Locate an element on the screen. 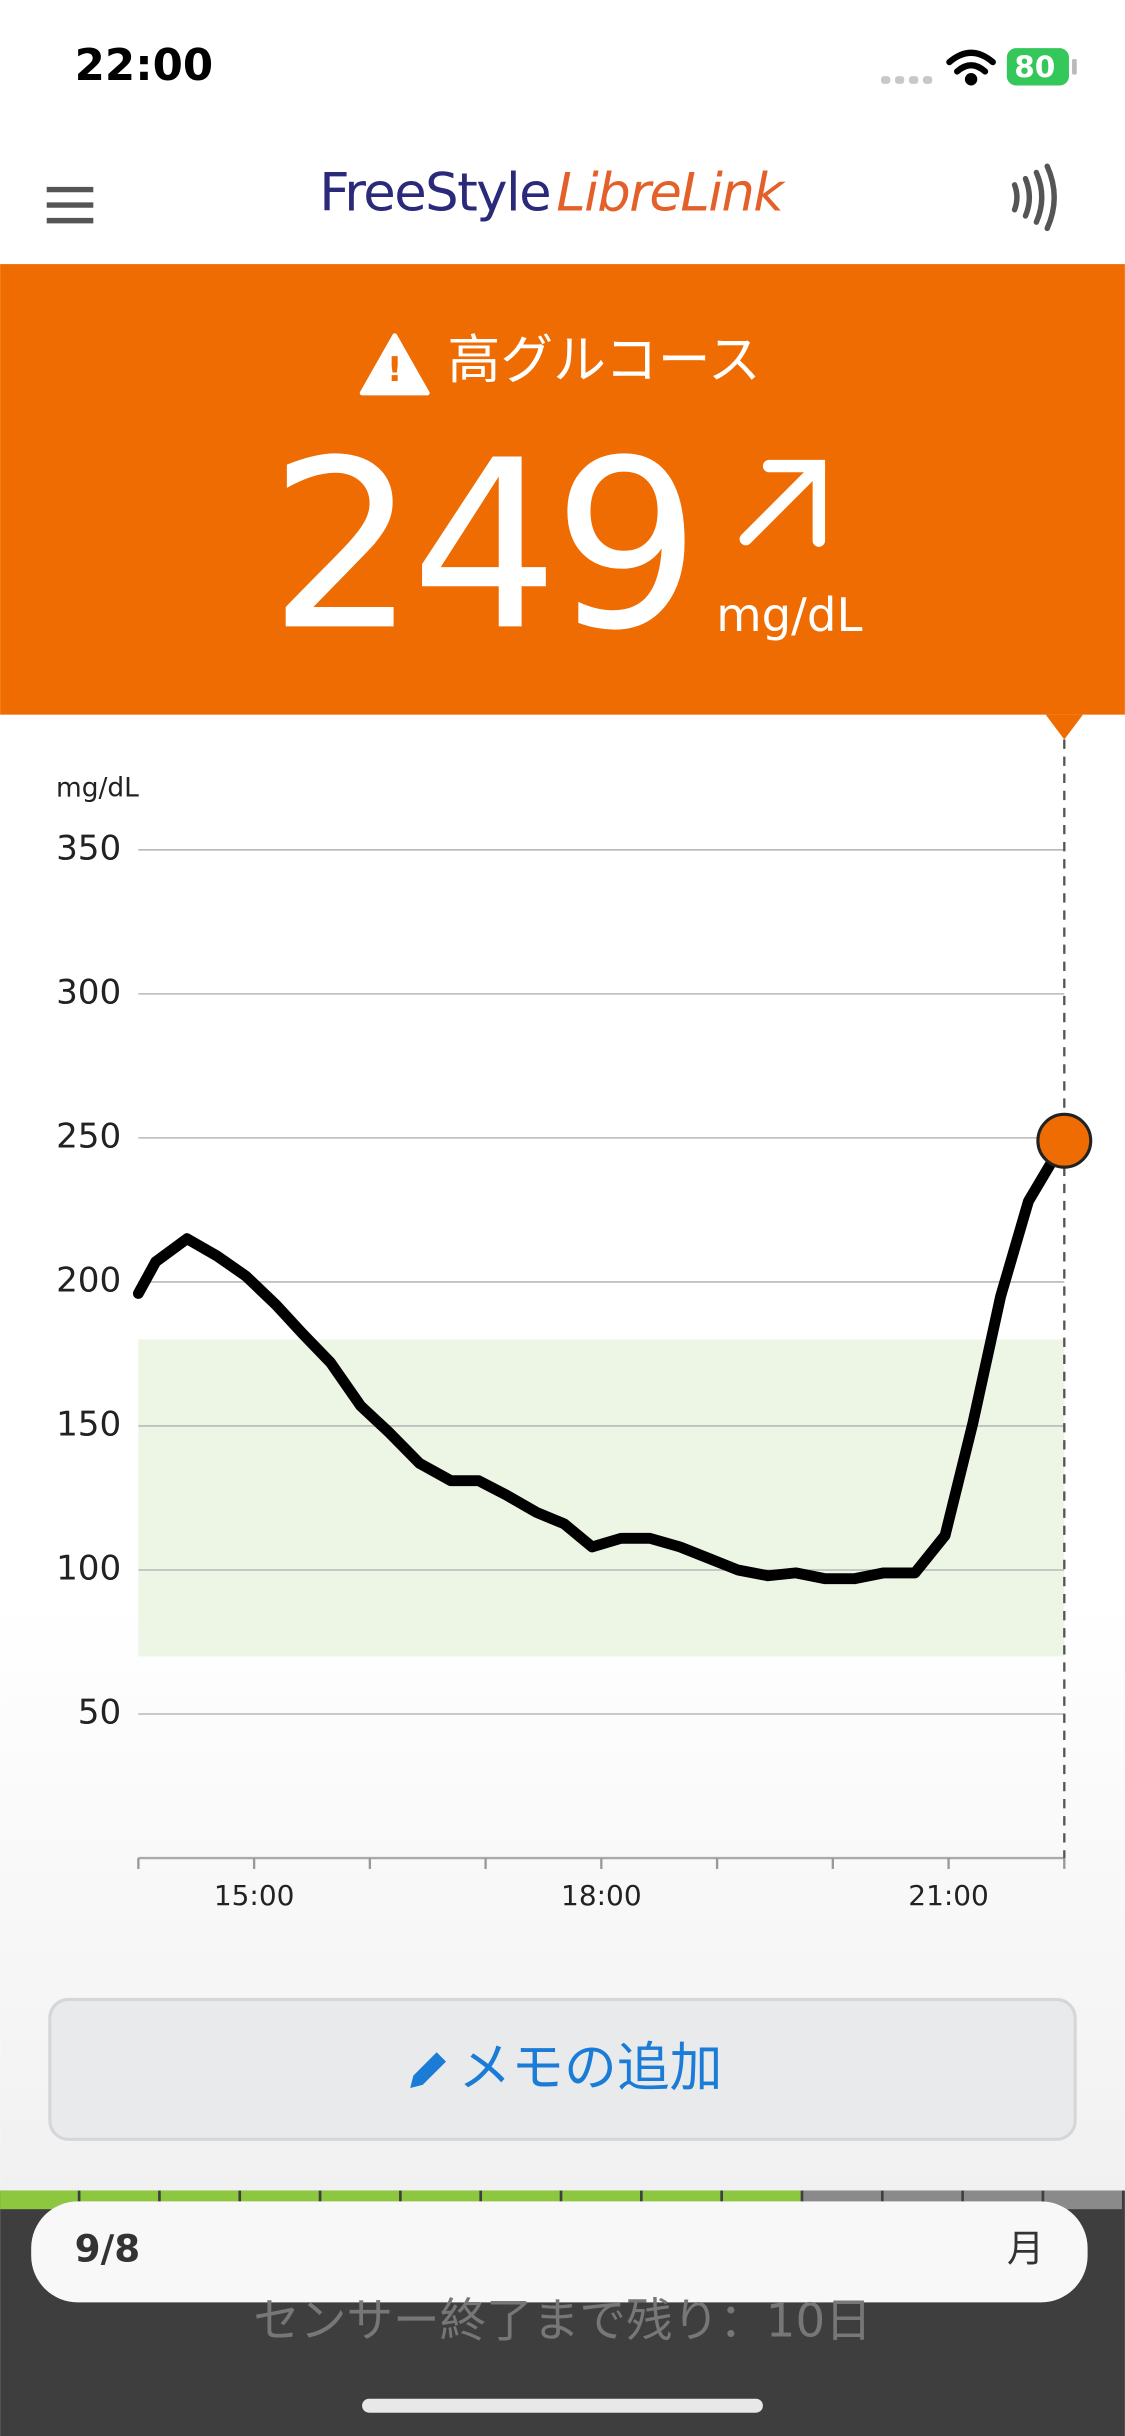 The height and width of the screenshot is (2436, 1125). signal is located at coordinates (906, 80).